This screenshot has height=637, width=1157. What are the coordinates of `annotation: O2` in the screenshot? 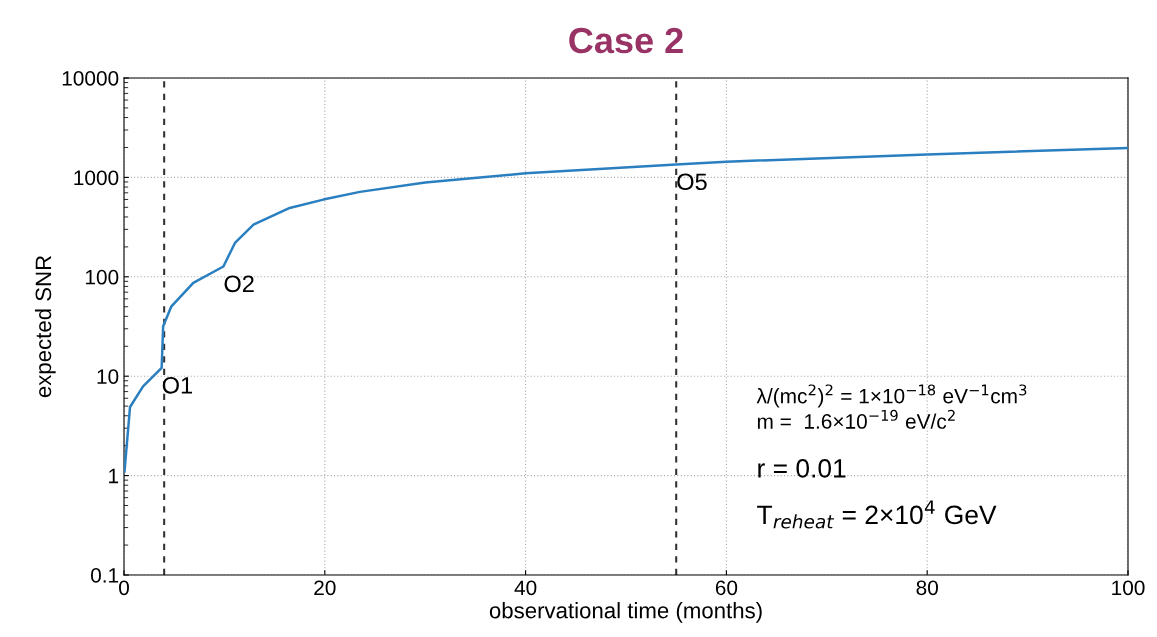 It's located at (239, 284).